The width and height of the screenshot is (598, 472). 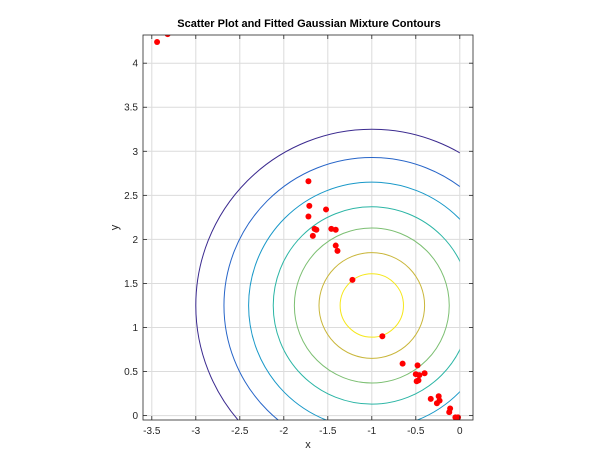 I want to click on y-tick-label: 0.5, so click(x=131, y=372).